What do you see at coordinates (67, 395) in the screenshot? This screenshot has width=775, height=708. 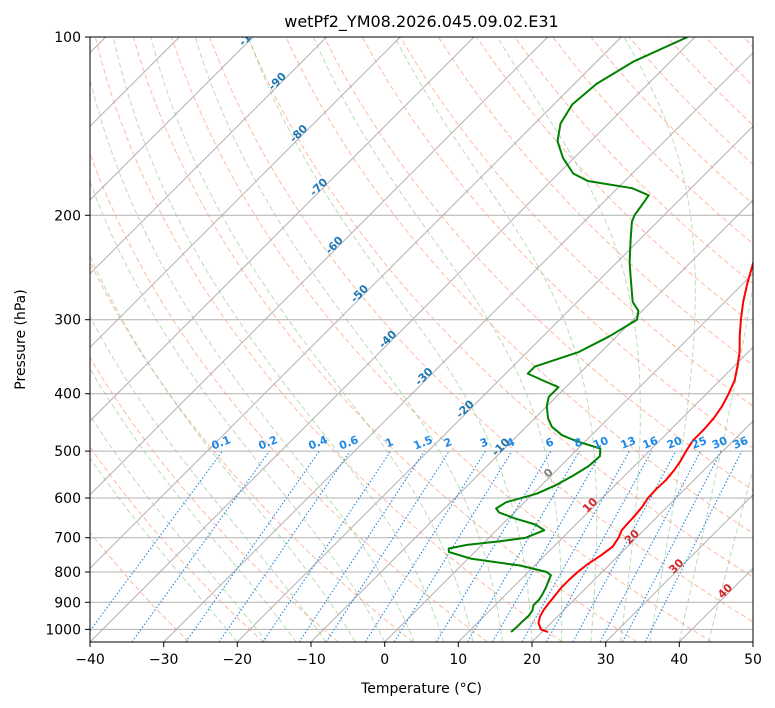 I see `y-tick-label: 400` at bounding box center [67, 395].